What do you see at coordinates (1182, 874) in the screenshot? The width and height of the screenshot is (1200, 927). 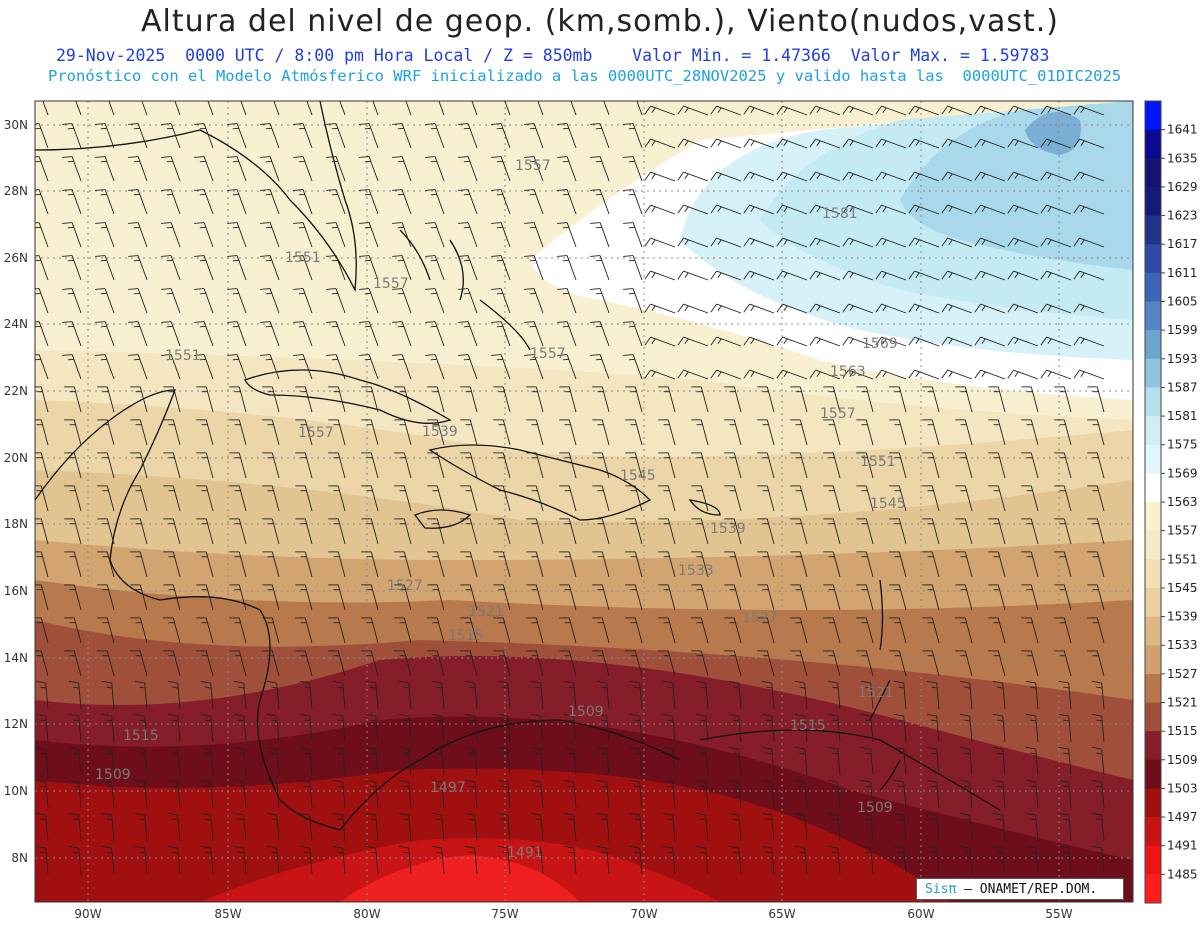 I see `colorbar-label: 1485` at bounding box center [1182, 874].